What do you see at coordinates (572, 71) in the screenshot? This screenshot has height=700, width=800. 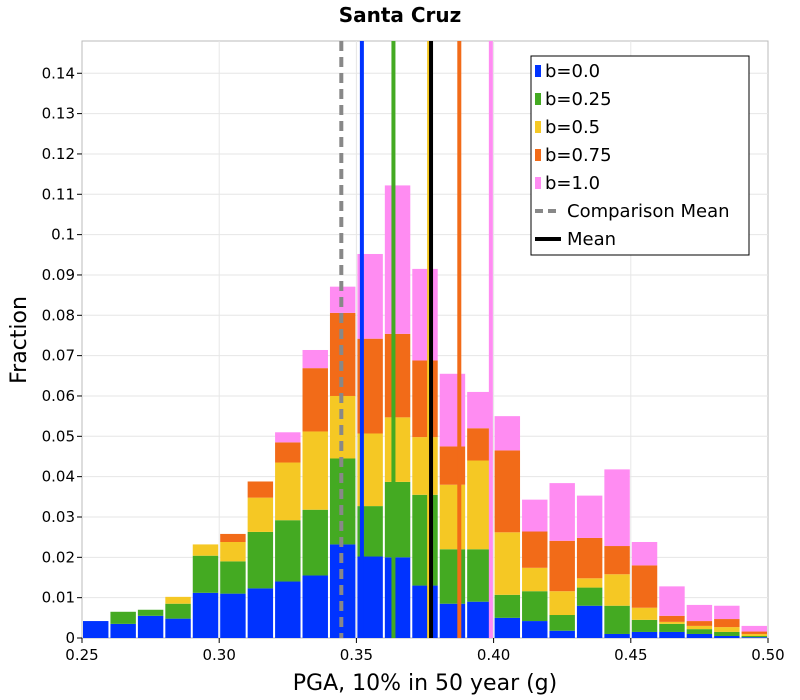 I see `legend-label: b=0.0` at bounding box center [572, 71].